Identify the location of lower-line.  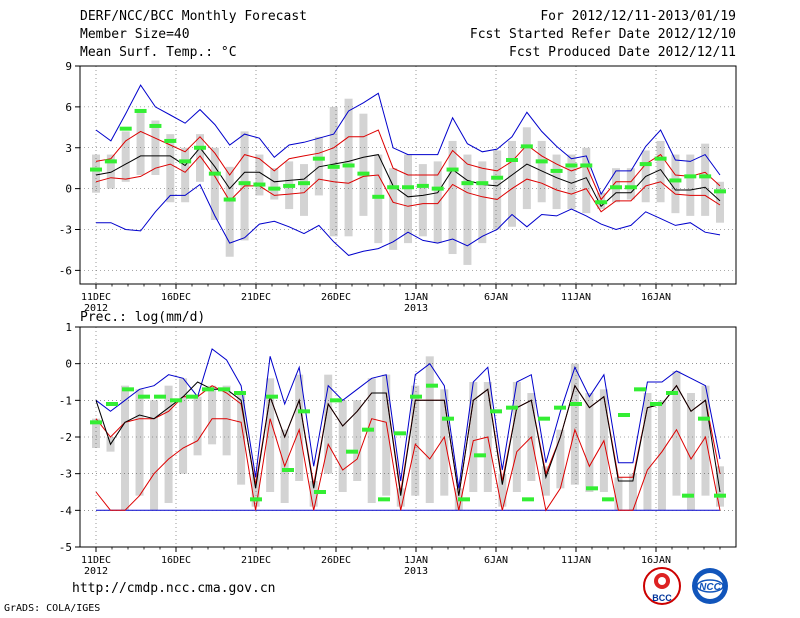
(408, 465).